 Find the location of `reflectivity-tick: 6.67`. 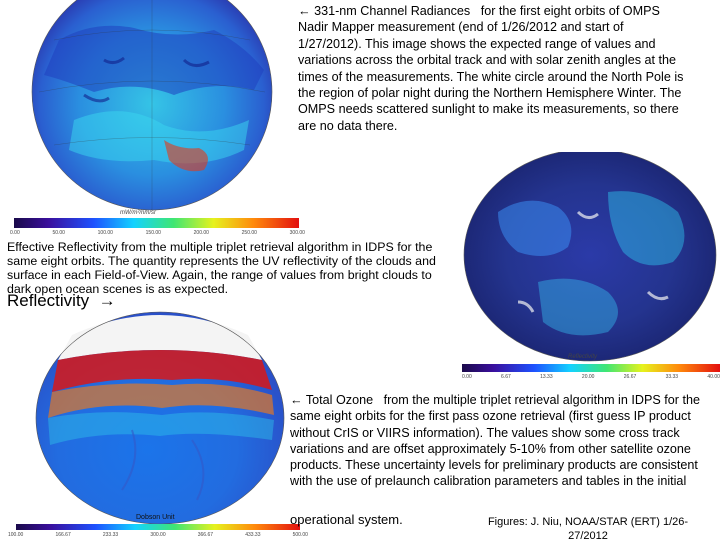

reflectivity-tick: 6.67 is located at coordinates (506, 377).